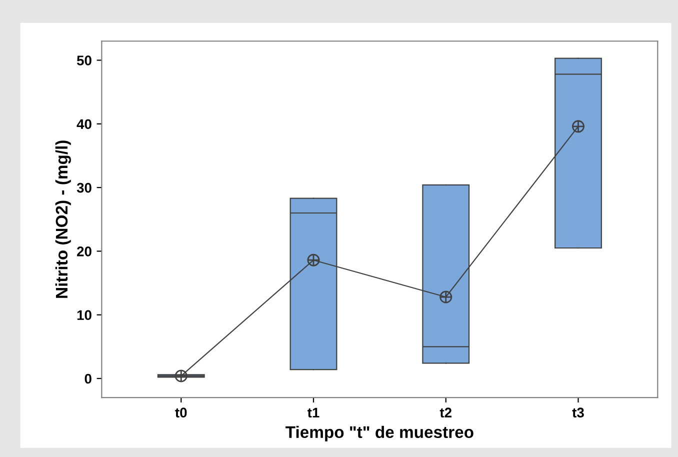 The height and width of the screenshot is (457, 678). What do you see at coordinates (313, 413) in the screenshot?
I see `x-tick-label: t1` at bounding box center [313, 413].